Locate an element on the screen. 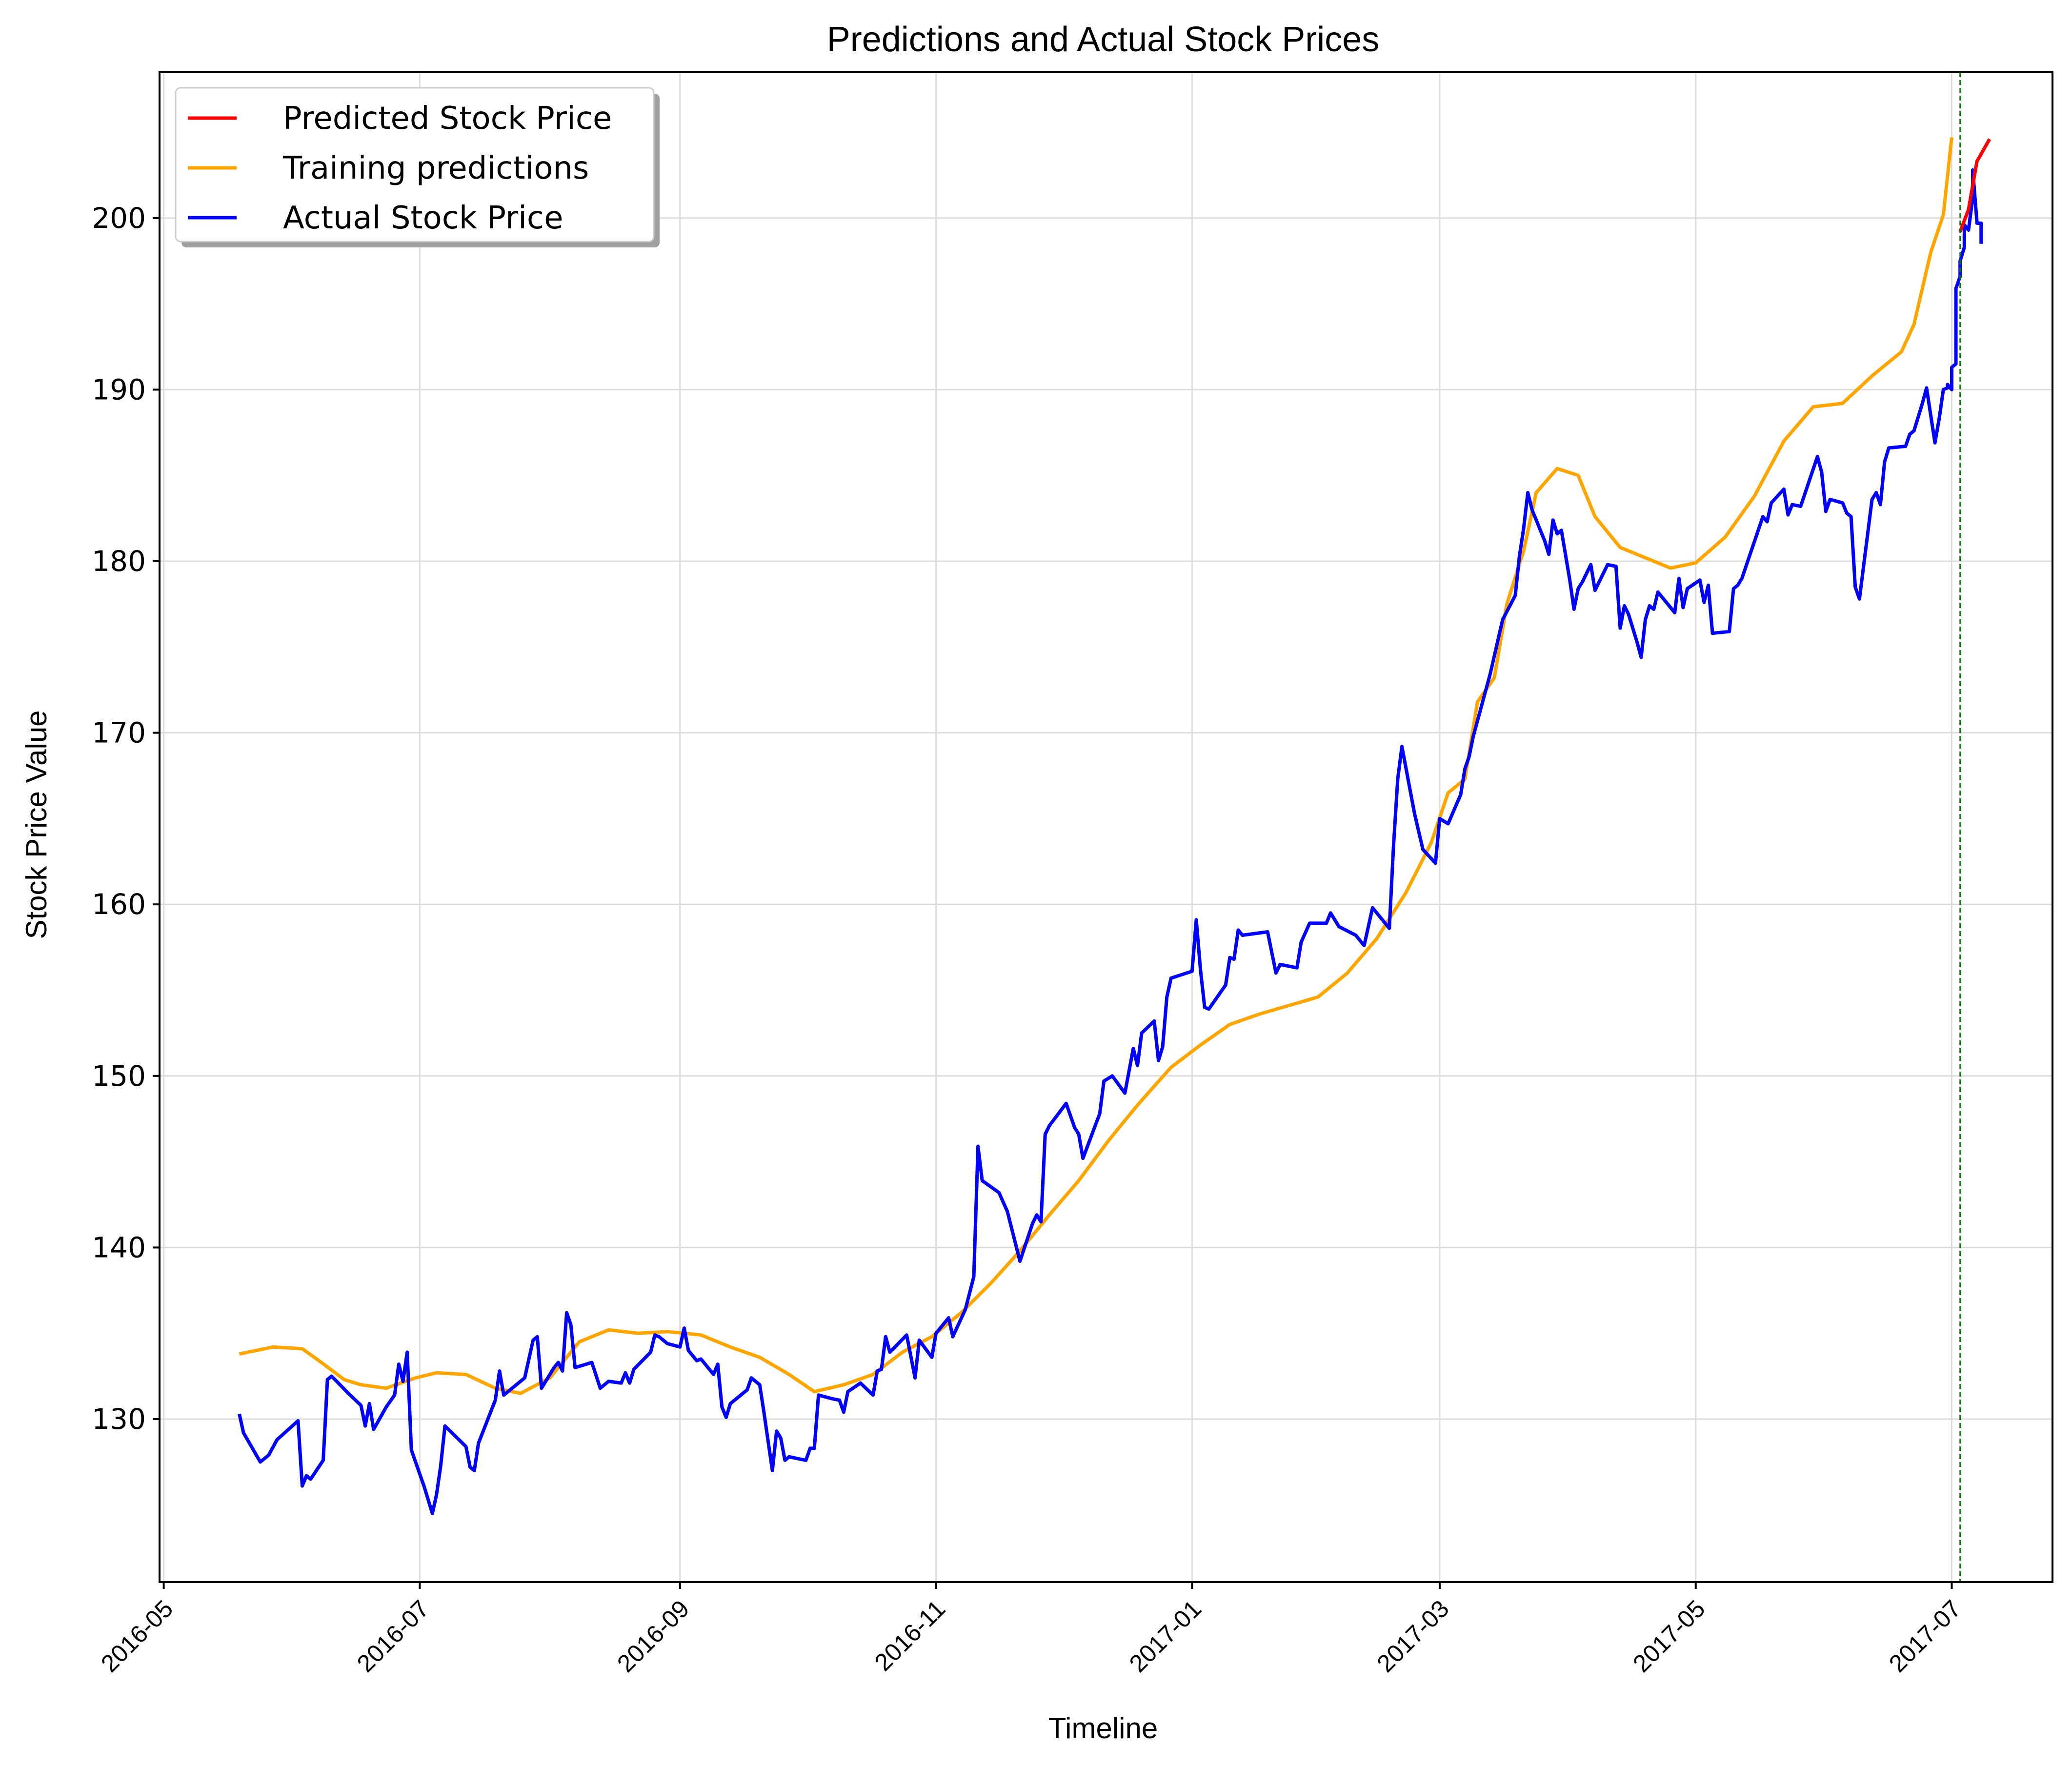  x-axis-label: Timeline is located at coordinates (1103, 1728).